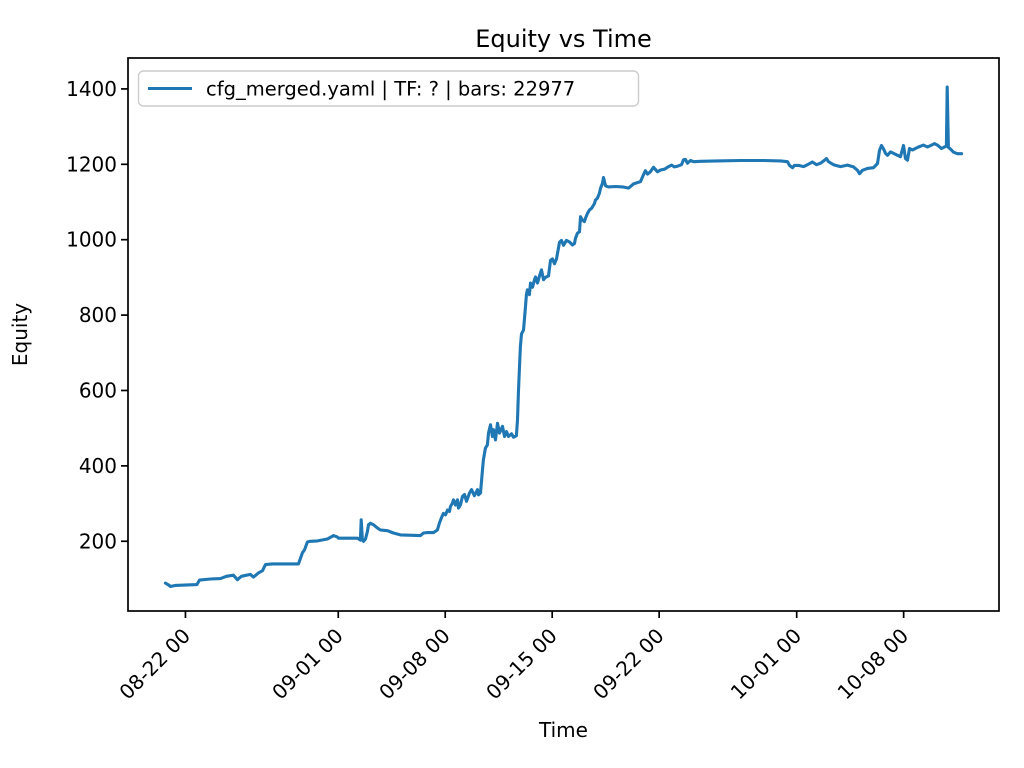 This screenshot has width=1024, height=768. I want to click on legend: cfg_merged.yaml | TF: ? | bars: 22977, so click(388, 88).